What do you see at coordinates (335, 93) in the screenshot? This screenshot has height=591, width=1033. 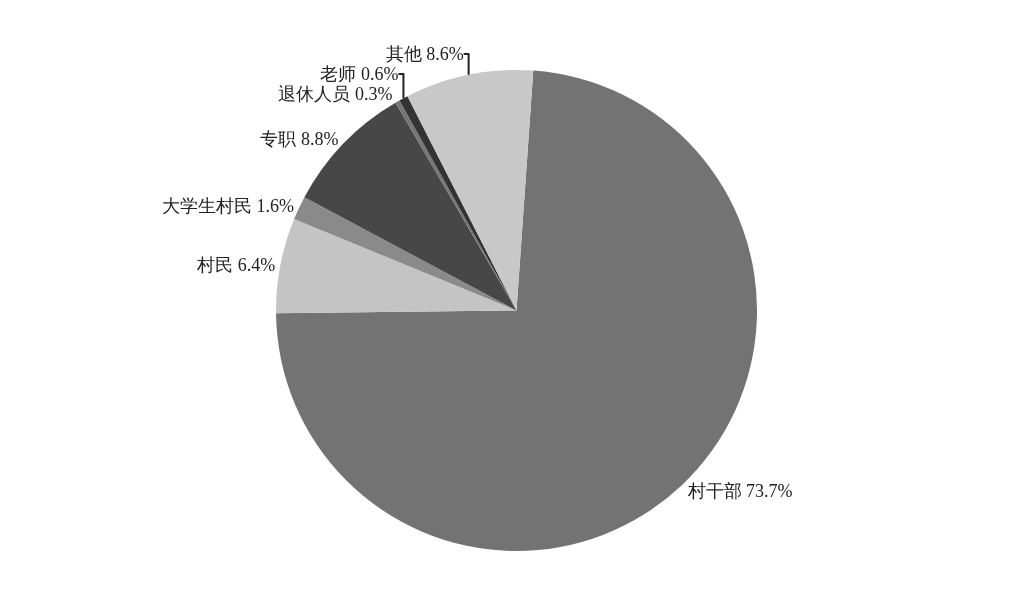 I see `slice-label: 退休人员 0.3%` at bounding box center [335, 93].